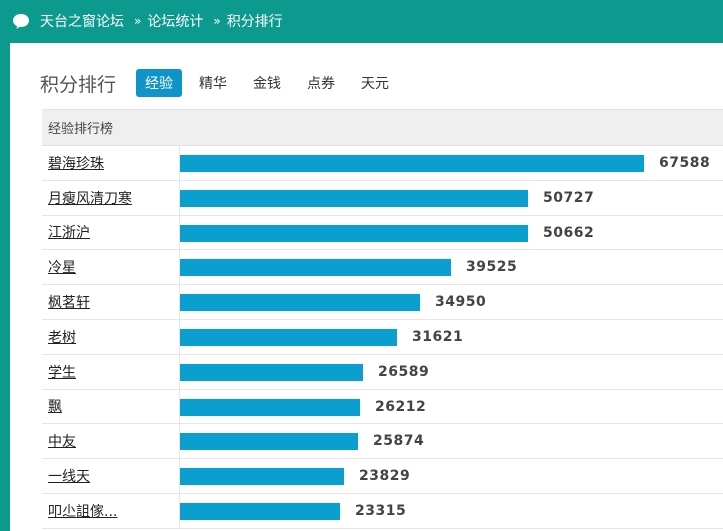  Describe the element at coordinates (82, 22) in the screenshot. I see `breadcrumb-site-link: 天台之窗论坛` at that location.